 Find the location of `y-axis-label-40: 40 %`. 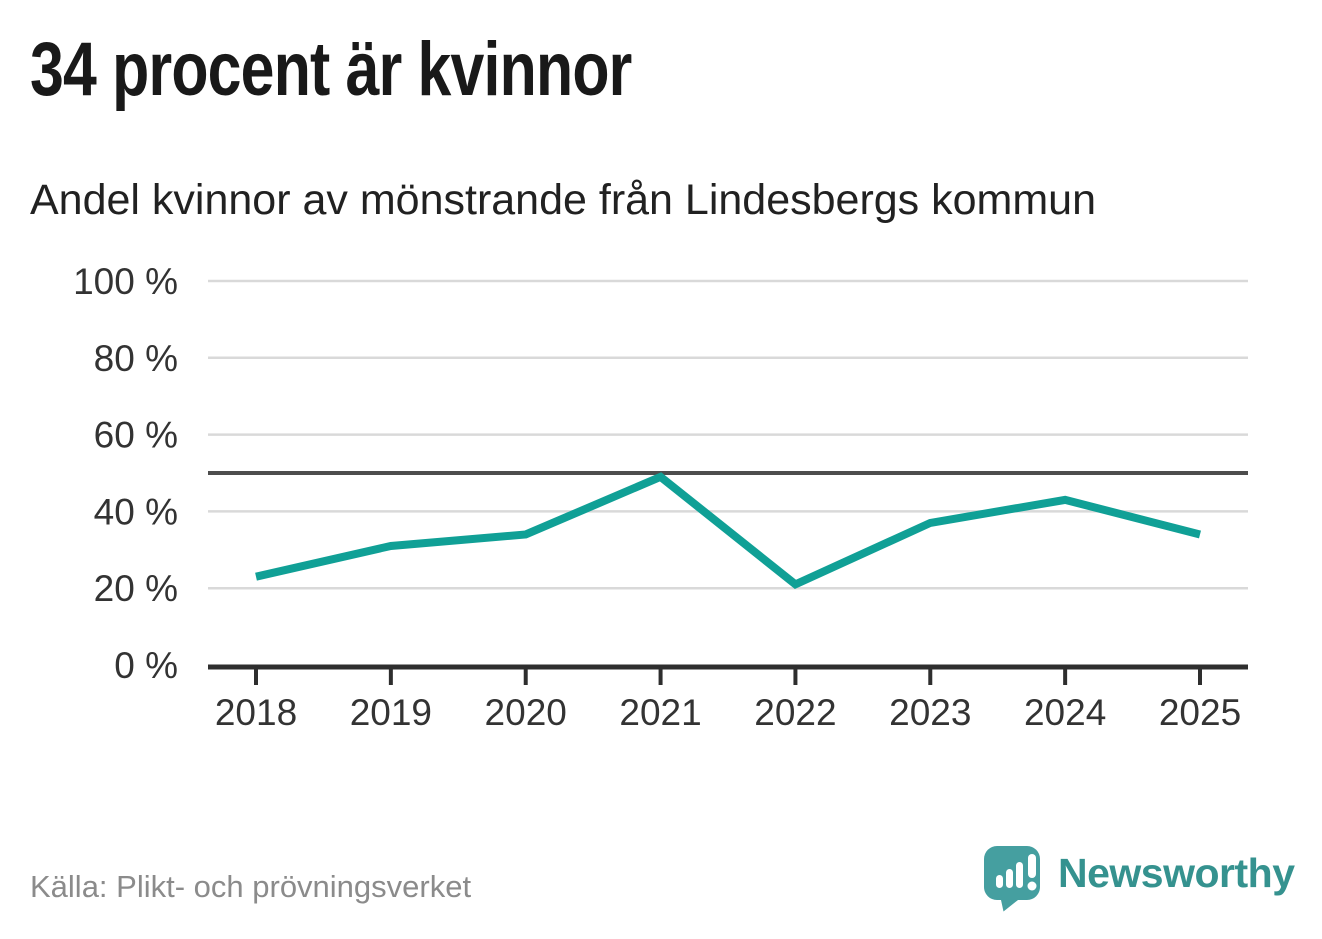

y-axis-label-40: 40 % is located at coordinates (136, 511).